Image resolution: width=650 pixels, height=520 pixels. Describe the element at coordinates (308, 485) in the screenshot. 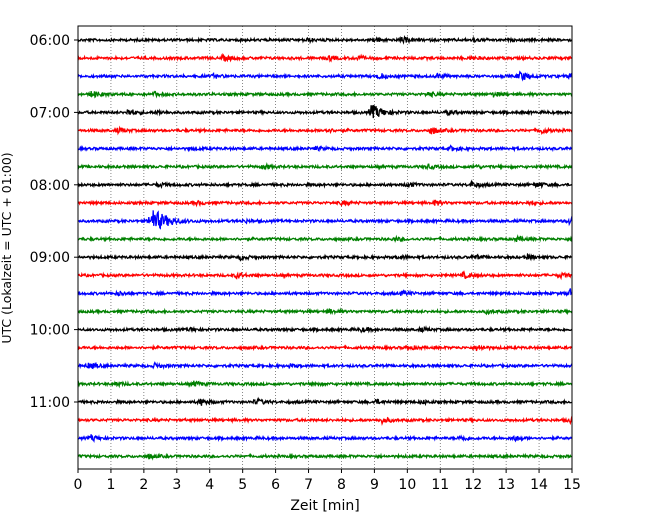

I see `x-tick-label-7: 7` at that location.